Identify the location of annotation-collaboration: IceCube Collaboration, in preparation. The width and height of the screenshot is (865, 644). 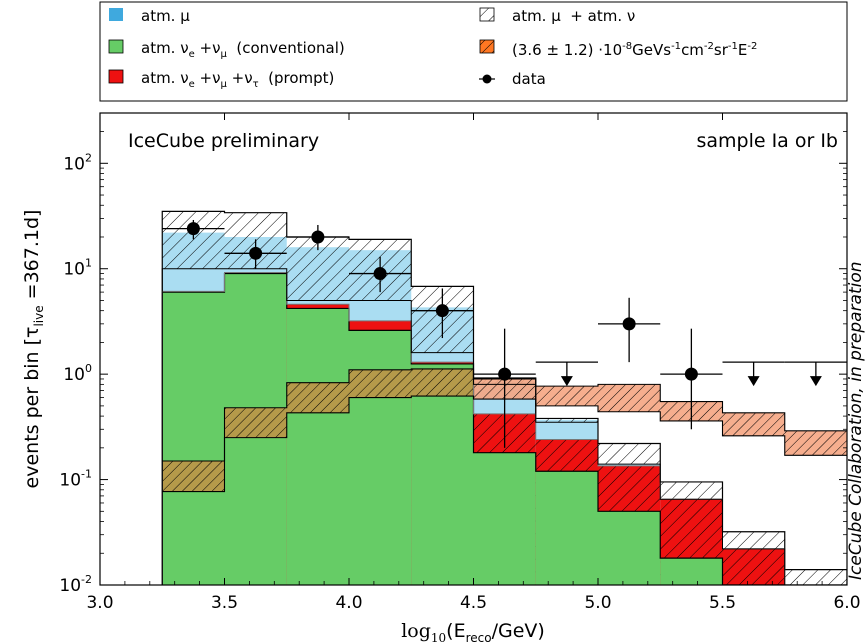
(855, 420).